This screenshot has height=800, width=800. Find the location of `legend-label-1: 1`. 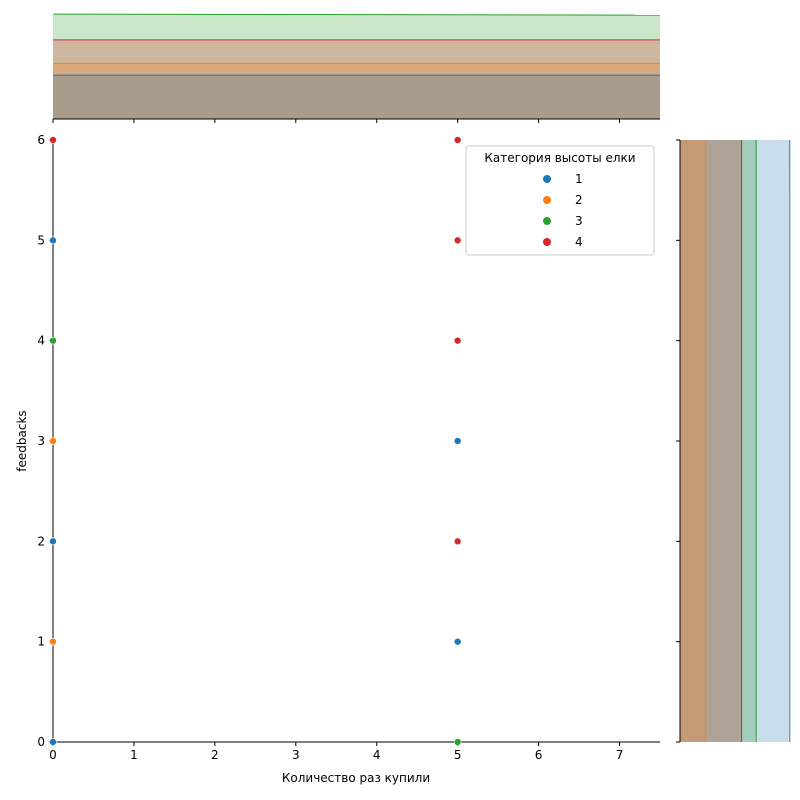

legend-label-1: 1 is located at coordinates (579, 179).